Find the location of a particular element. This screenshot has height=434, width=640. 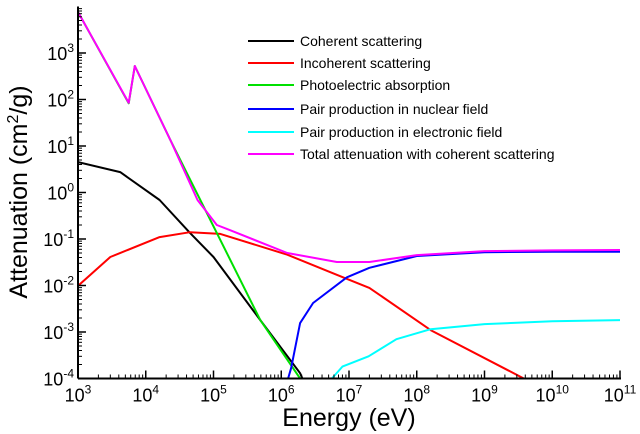

x-tick-exp: 10 is located at coordinates (563, 390).